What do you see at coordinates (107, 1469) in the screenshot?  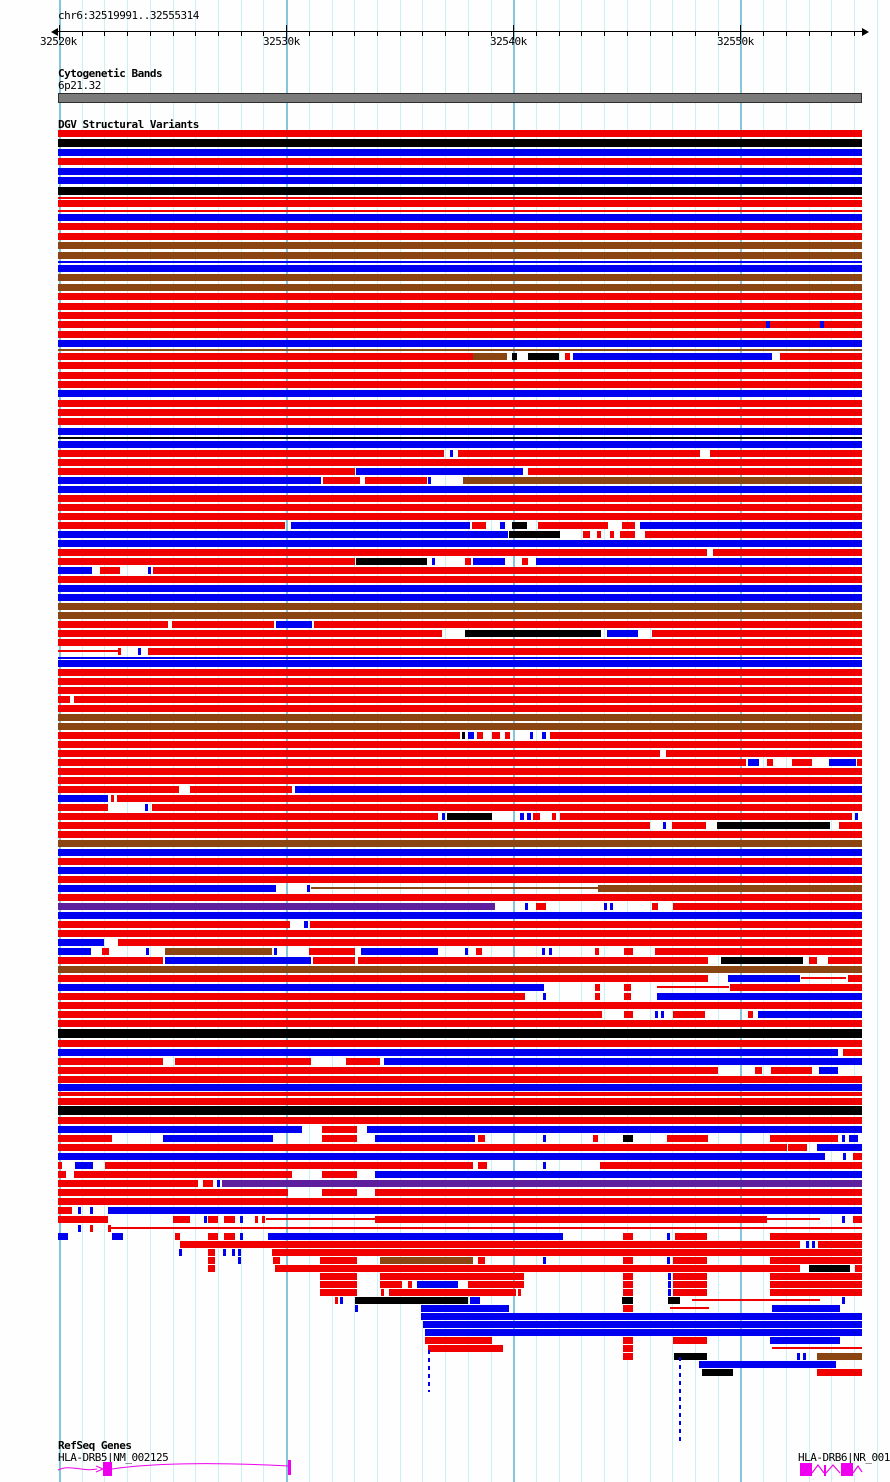 I see `gene-exon-box` at bounding box center [107, 1469].